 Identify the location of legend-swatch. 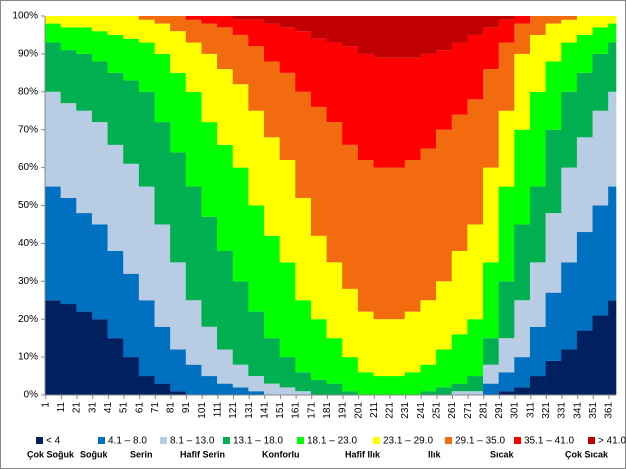
(101, 440).